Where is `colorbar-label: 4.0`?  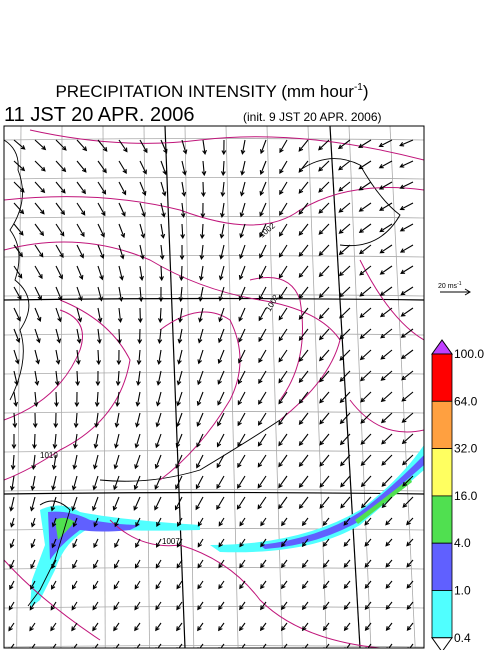 colorbar-label: 4.0 is located at coordinates (462, 543).